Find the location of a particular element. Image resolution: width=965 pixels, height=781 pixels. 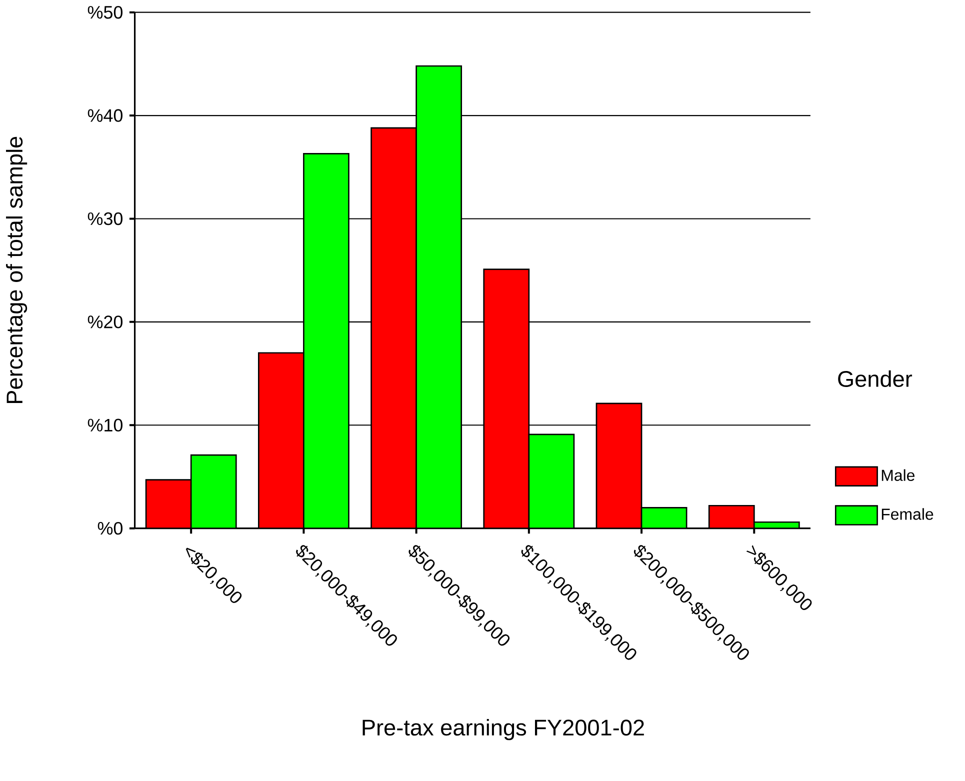

legend-label: Male is located at coordinates (898, 475).